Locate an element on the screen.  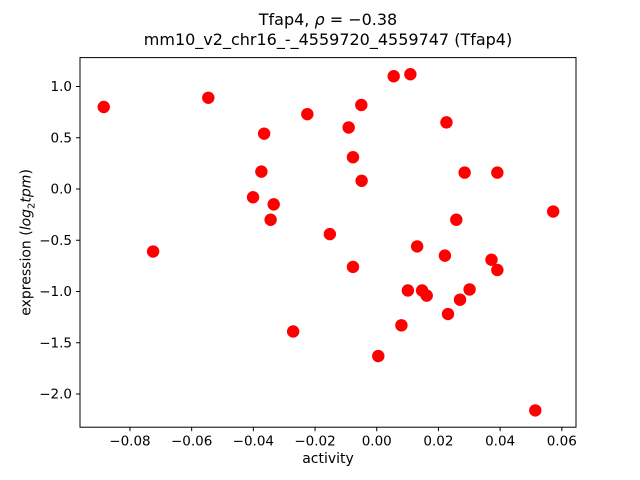
x-tick-label: −0.02 is located at coordinates (314, 442).